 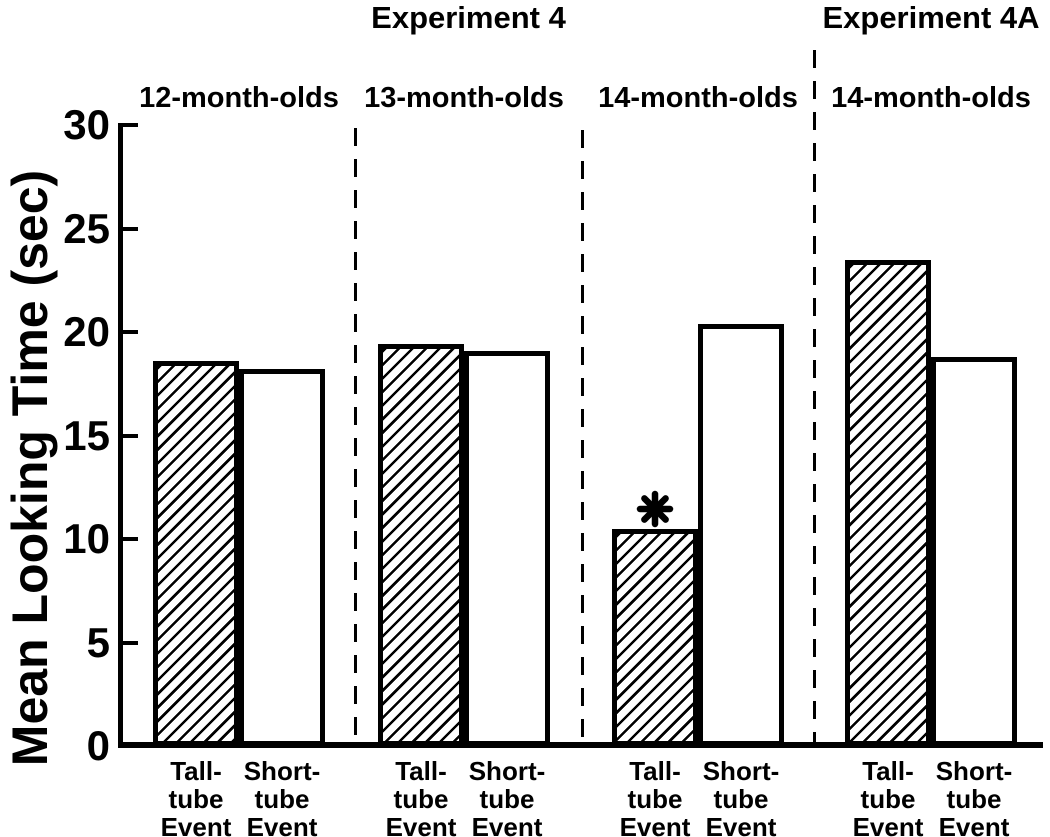 What do you see at coordinates (86, 331) in the screenshot?
I see `y-tick-label: 20` at bounding box center [86, 331].